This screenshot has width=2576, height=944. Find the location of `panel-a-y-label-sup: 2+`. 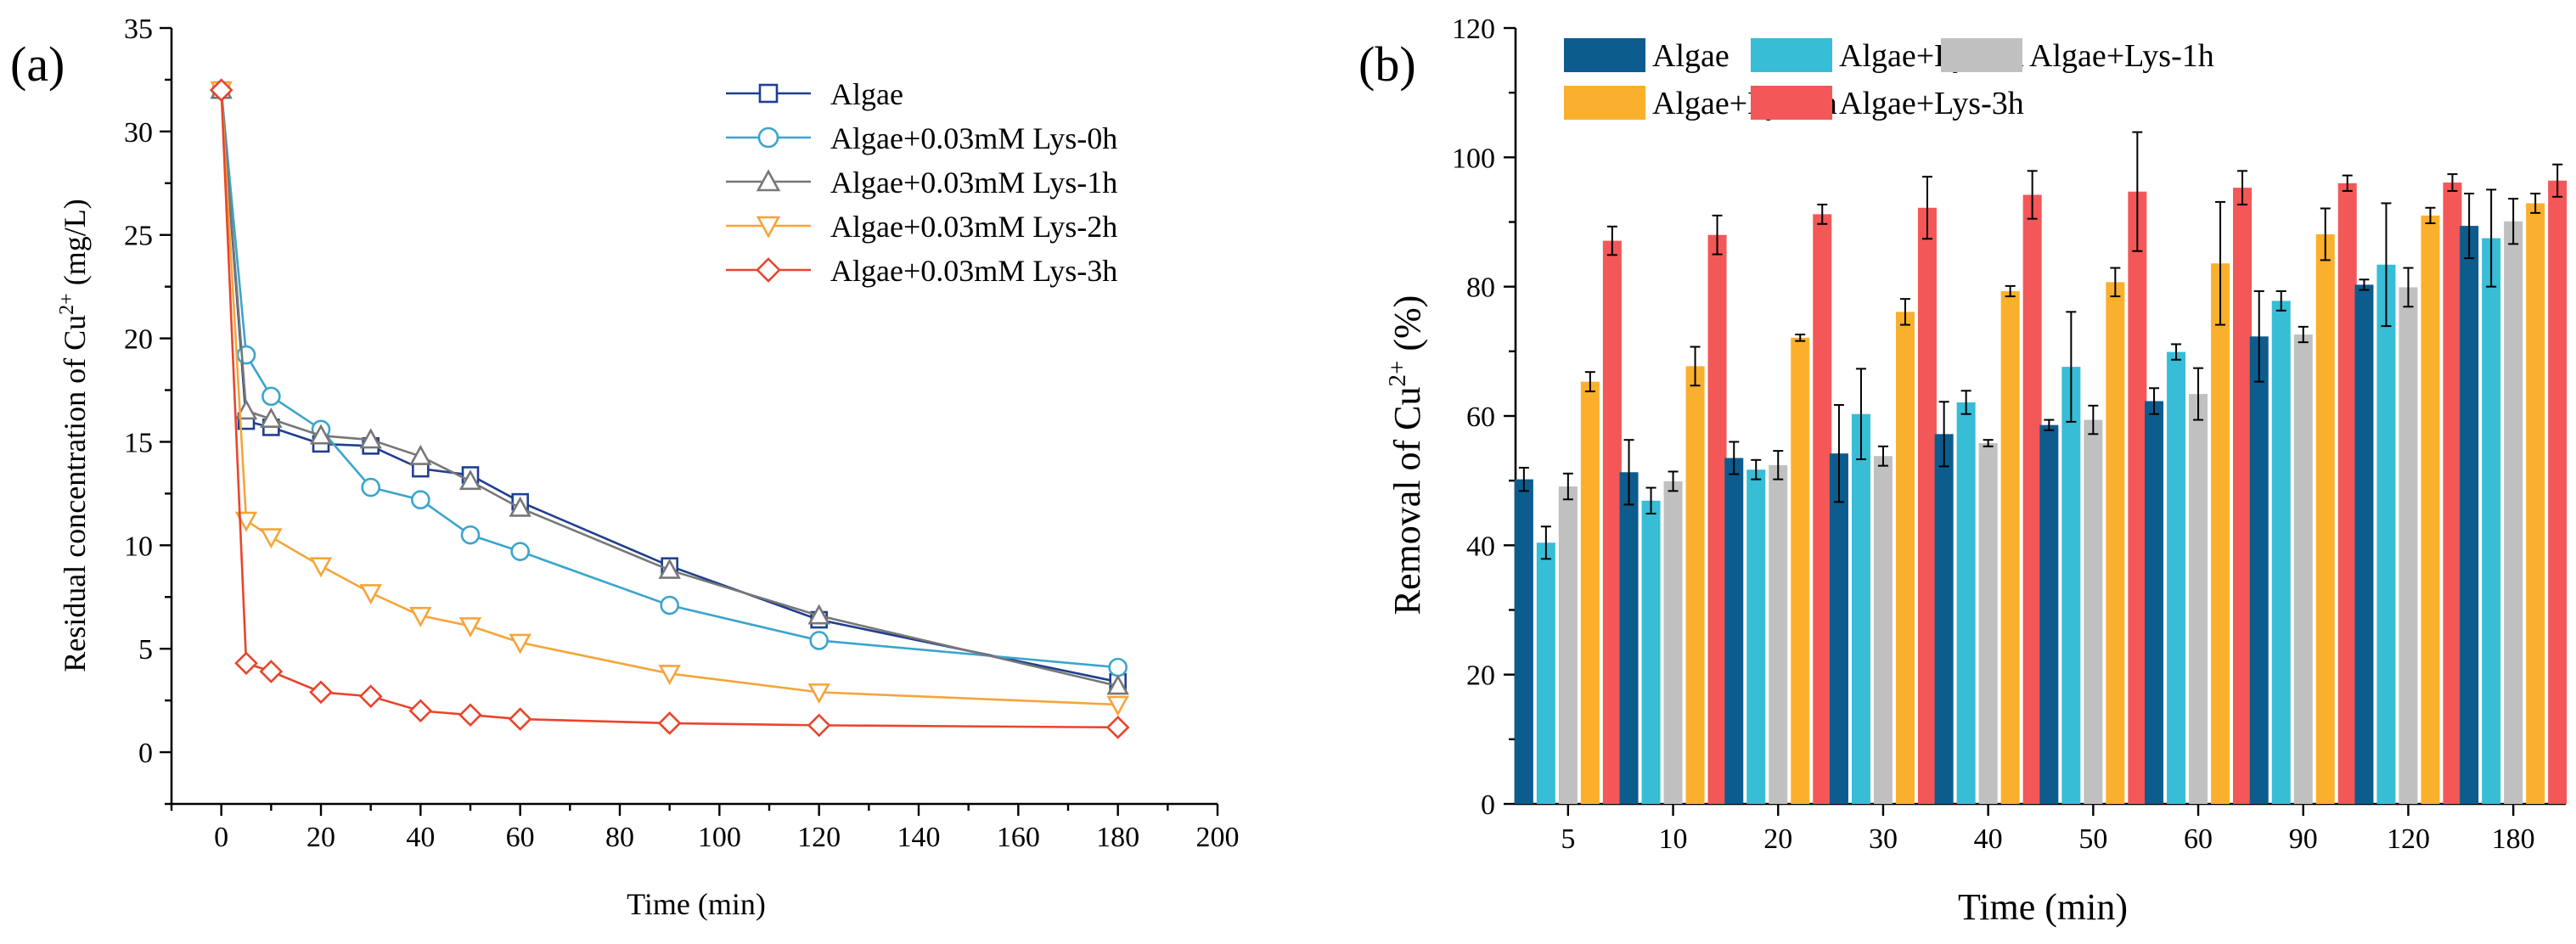

panel-a-y-label-sup: 2+ is located at coordinates (67, 304).